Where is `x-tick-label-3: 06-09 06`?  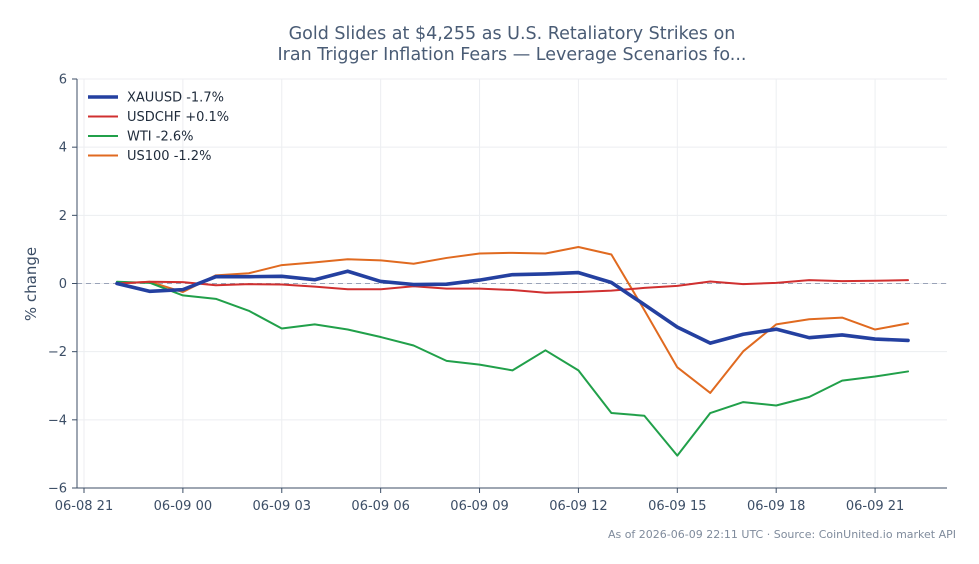 x-tick-label-3: 06-09 06 is located at coordinates (380, 506).